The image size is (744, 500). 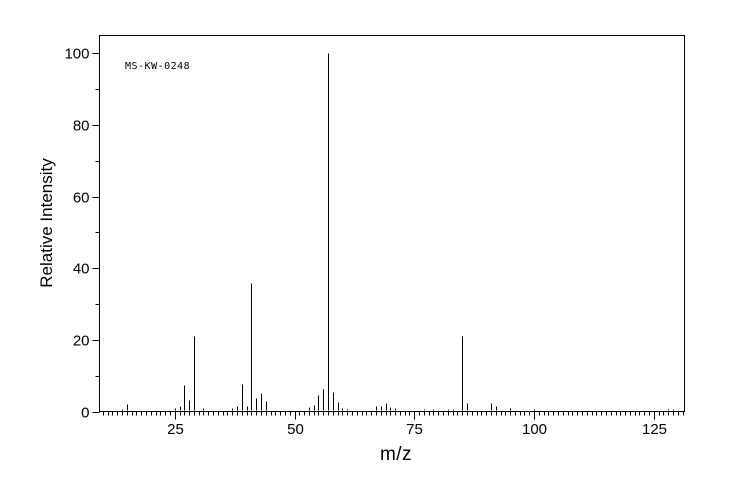 I want to click on y-tick-label: 80, so click(x=81, y=126).